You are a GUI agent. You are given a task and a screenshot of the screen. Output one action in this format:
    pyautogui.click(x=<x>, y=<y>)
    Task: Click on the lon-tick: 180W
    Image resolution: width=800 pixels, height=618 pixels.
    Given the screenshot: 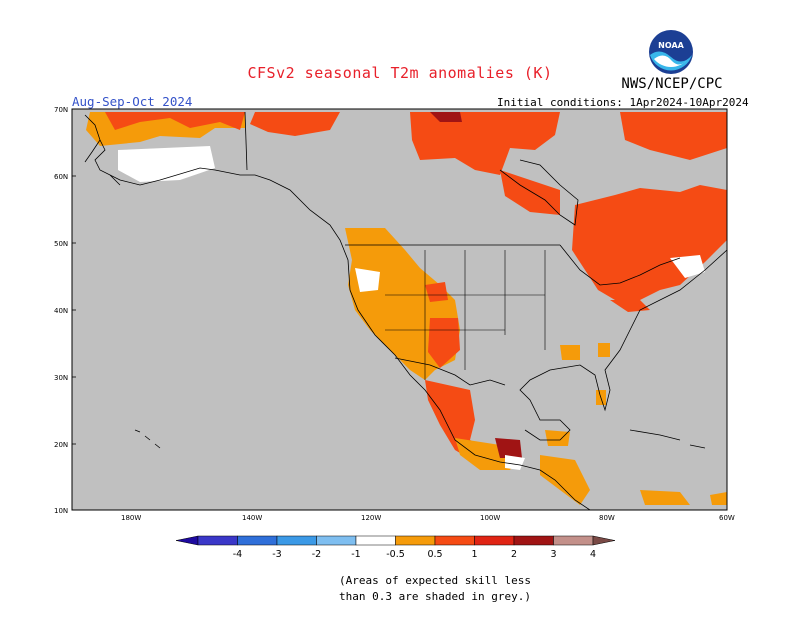 What is the action you would take?
    pyautogui.click(x=131, y=518)
    